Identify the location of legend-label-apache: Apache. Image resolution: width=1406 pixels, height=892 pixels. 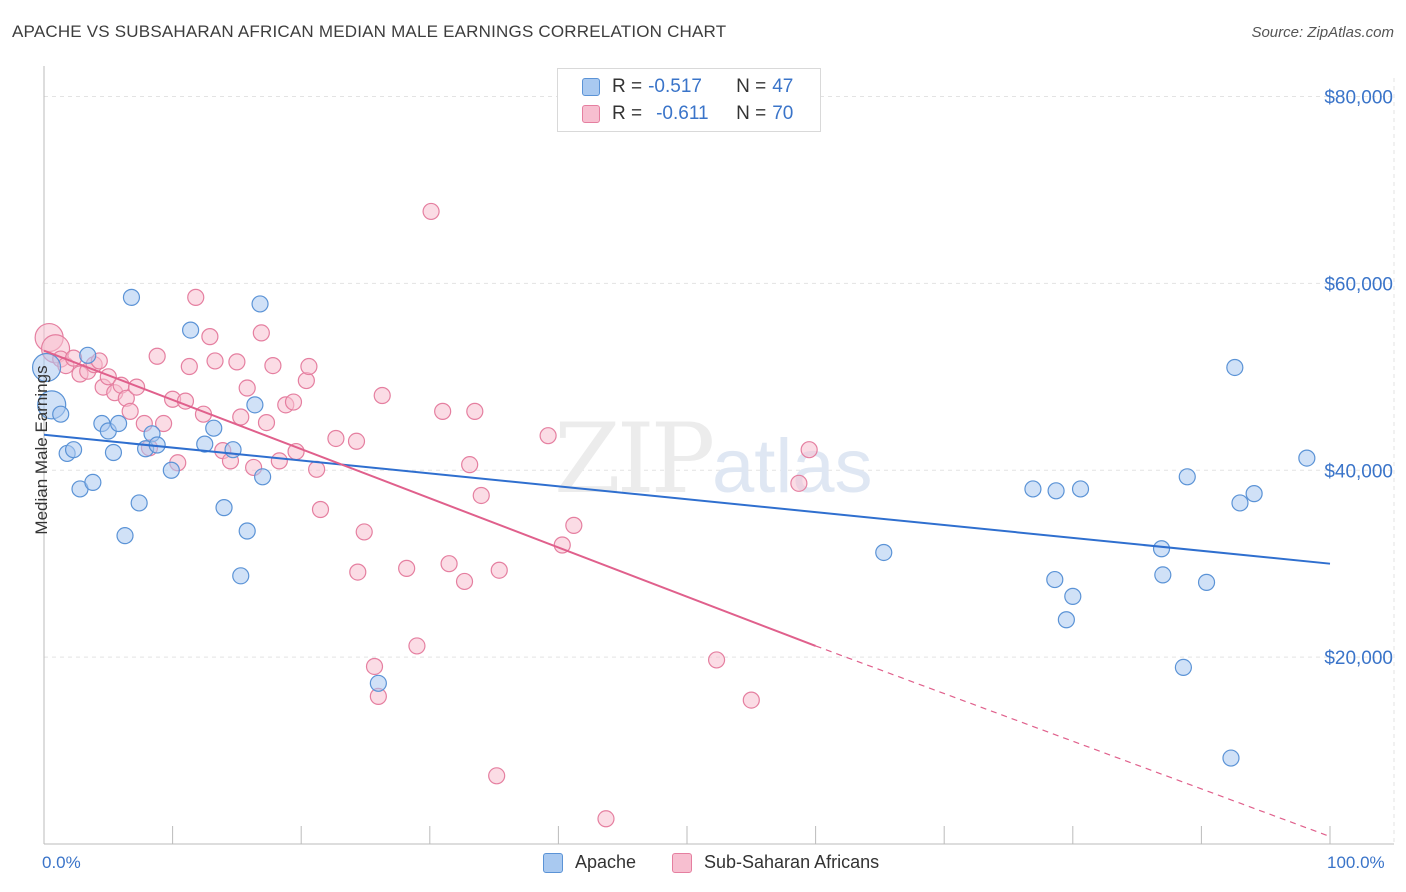
(606, 862).